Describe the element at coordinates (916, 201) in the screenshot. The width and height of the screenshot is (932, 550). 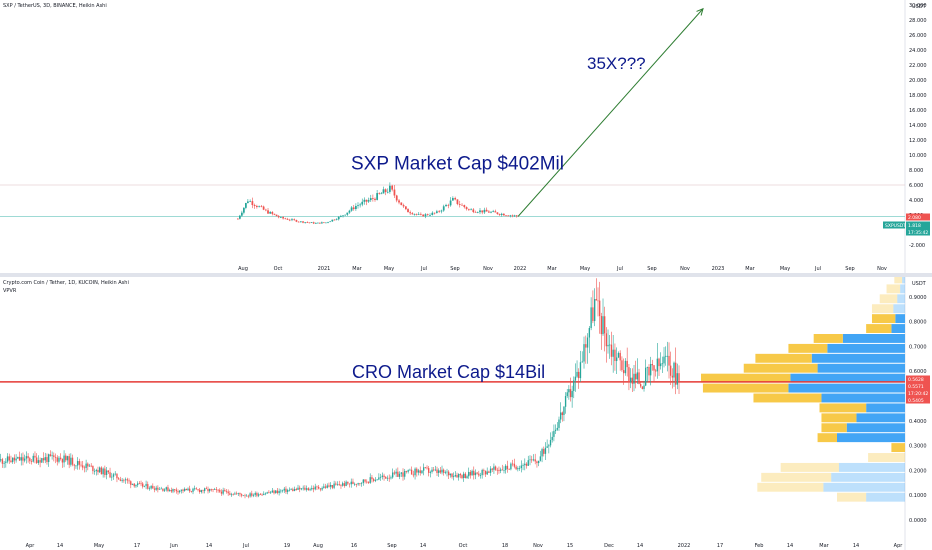
I see `sxp-y-tick: 4.000` at that location.